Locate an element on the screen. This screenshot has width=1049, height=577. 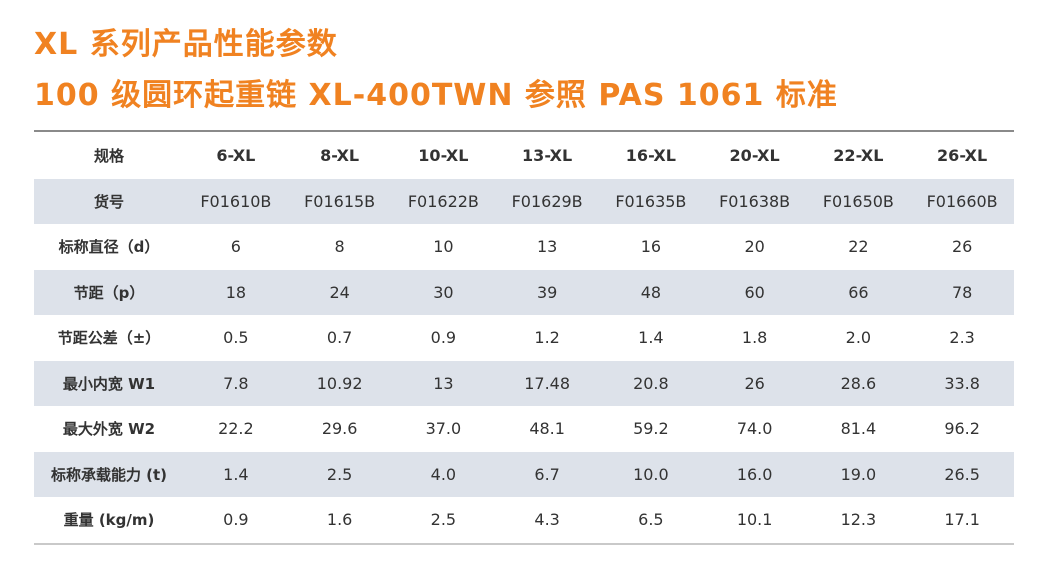
table-cell: 1.2 is located at coordinates (547, 338).